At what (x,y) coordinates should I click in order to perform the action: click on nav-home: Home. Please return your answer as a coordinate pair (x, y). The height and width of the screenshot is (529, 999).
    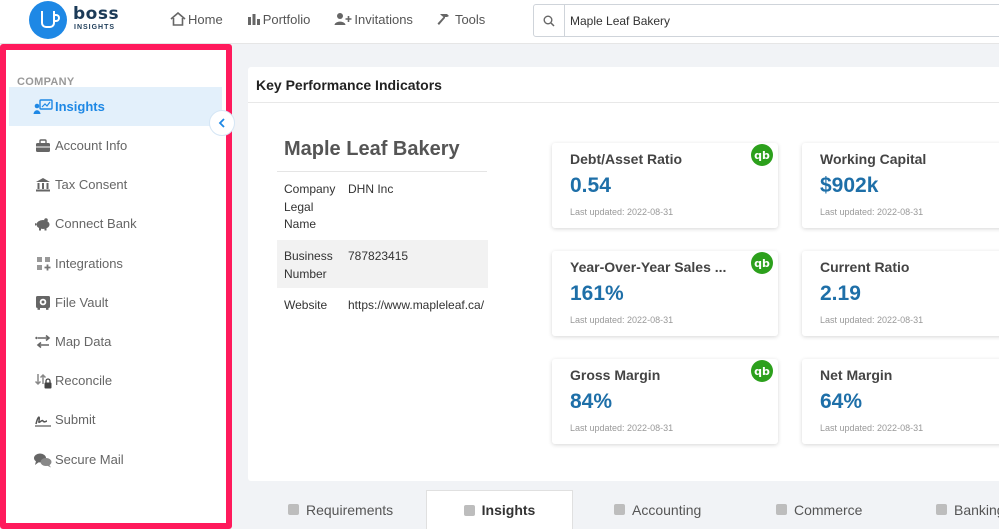
    Looking at the image, I should click on (196, 19).